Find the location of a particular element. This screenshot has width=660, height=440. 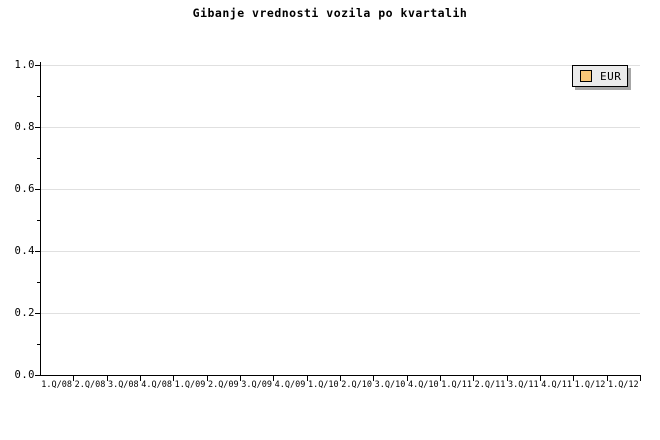

x-axis-tick-label: 2.Q/09 is located at coordinates (223, 385).